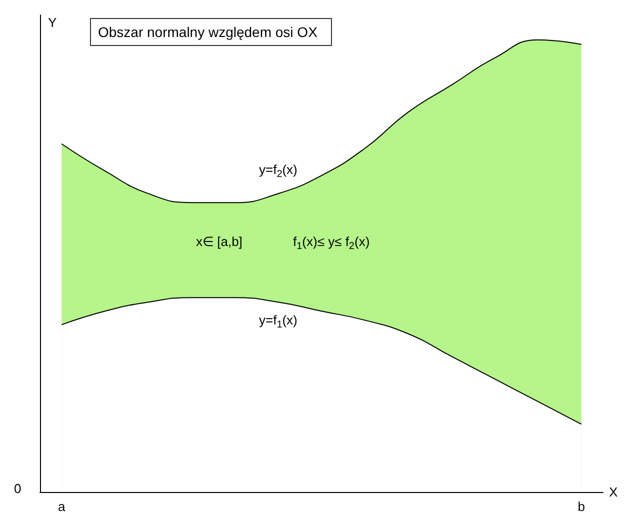  Describe the element at coordinates (52, 22) in the screenshot. I see `y-axis-title: Y` at that location.